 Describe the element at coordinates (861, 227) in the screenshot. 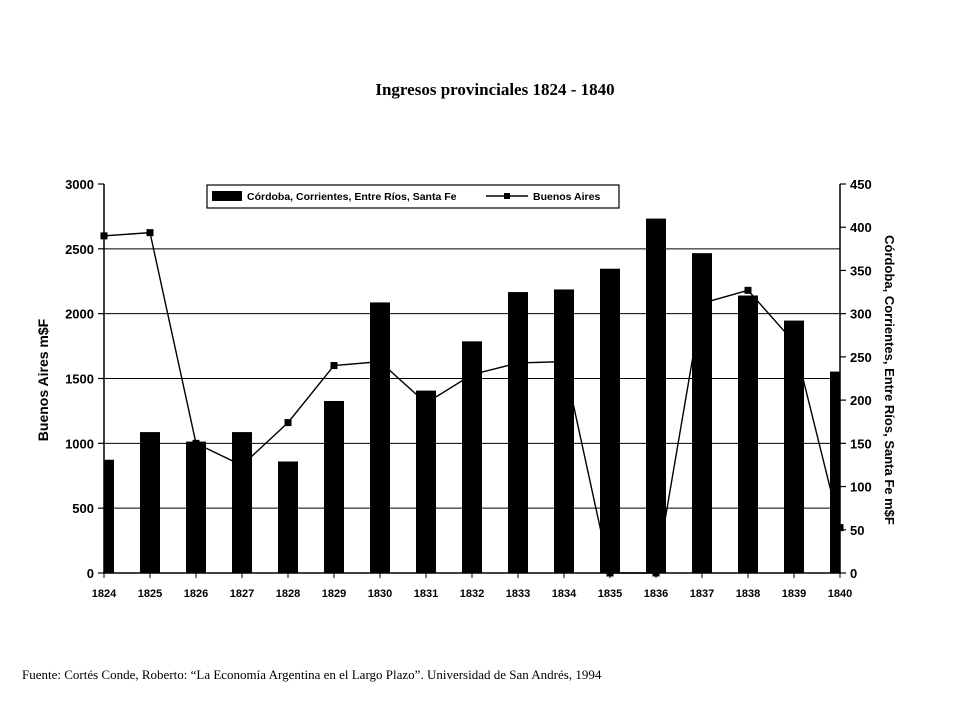

I see `y-tick-label-right: 400` at that location.